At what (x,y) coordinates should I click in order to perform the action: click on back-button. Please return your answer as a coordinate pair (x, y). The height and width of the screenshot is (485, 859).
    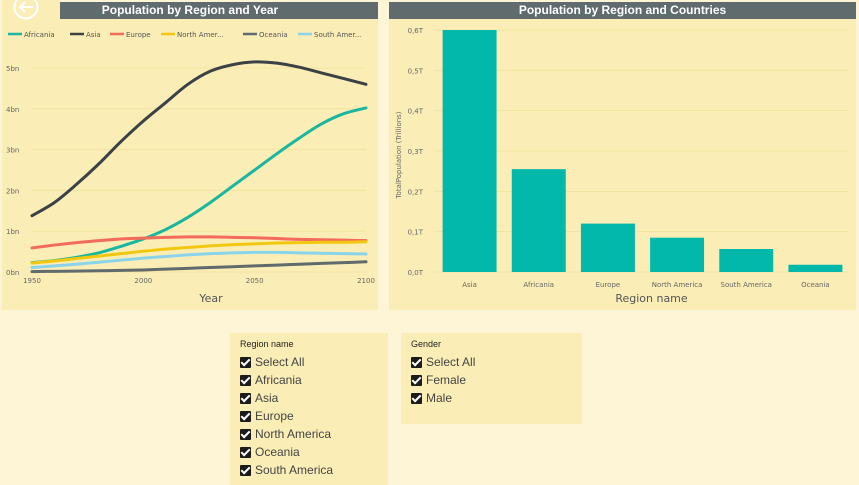
    Looking at the image, I should click on (31, 10).